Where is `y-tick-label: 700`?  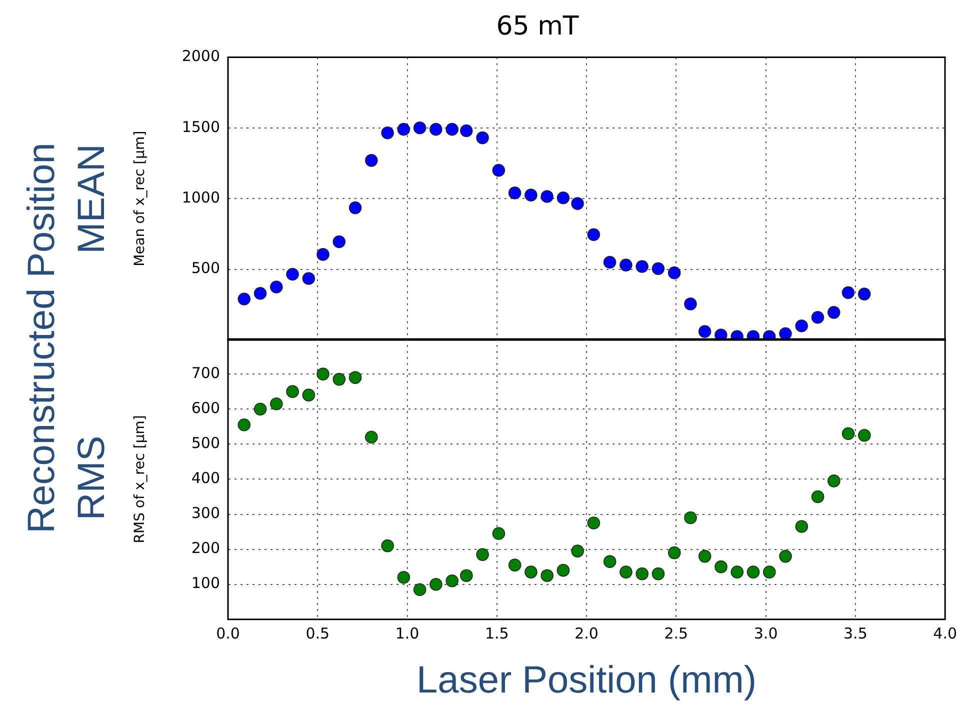
y-tick-label: 700 is located at coordinates (205, 373).